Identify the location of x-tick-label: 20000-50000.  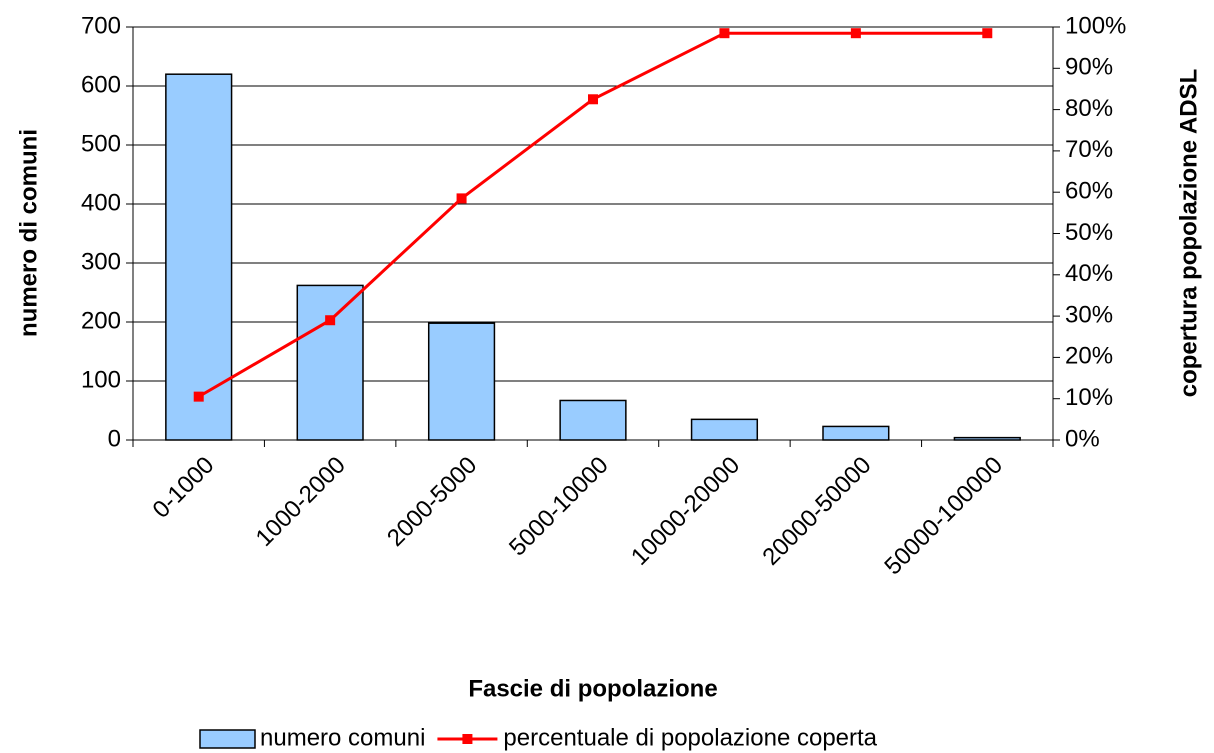
(816, 511).